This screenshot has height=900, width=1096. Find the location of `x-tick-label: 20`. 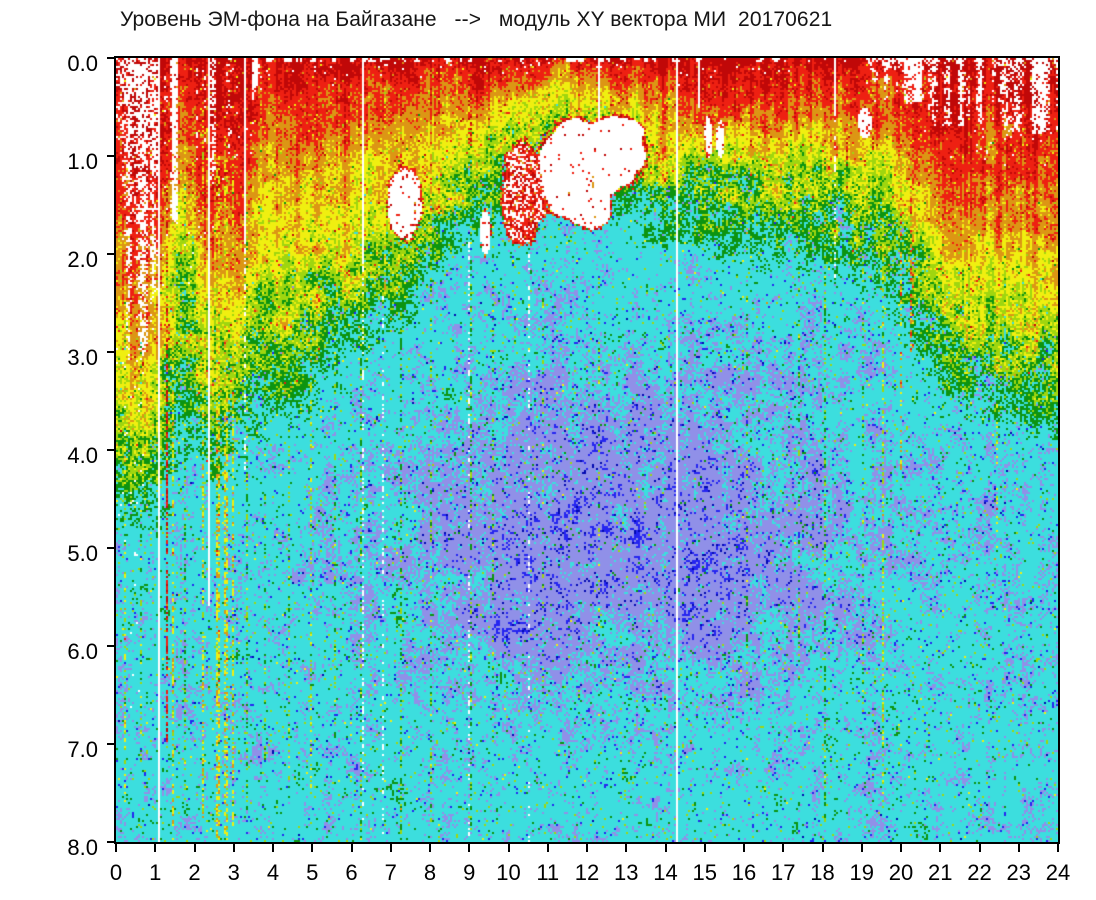

x-tick-label: 20 is located at coordinates (901, 872).